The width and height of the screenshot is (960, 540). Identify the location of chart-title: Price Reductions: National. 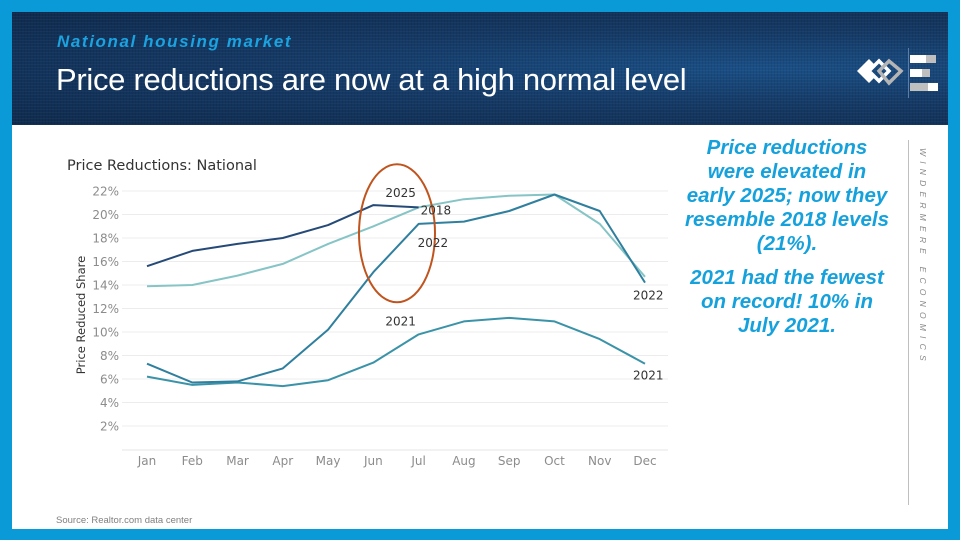
(162, 166).